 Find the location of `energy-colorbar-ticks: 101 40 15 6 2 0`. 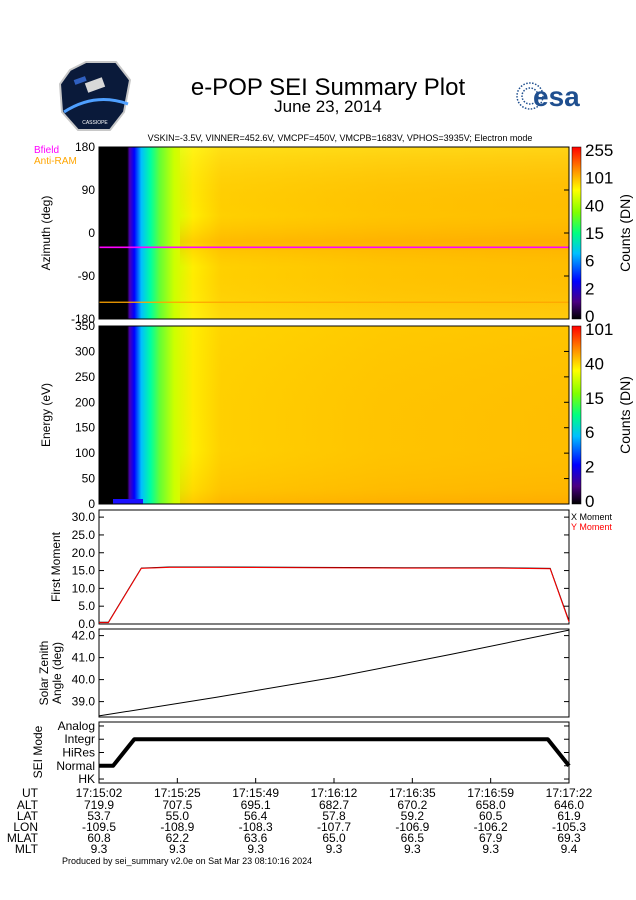

energy-colorbar-ticks: 101 40 15 6 2 0 is located at coordinates (599, 415).